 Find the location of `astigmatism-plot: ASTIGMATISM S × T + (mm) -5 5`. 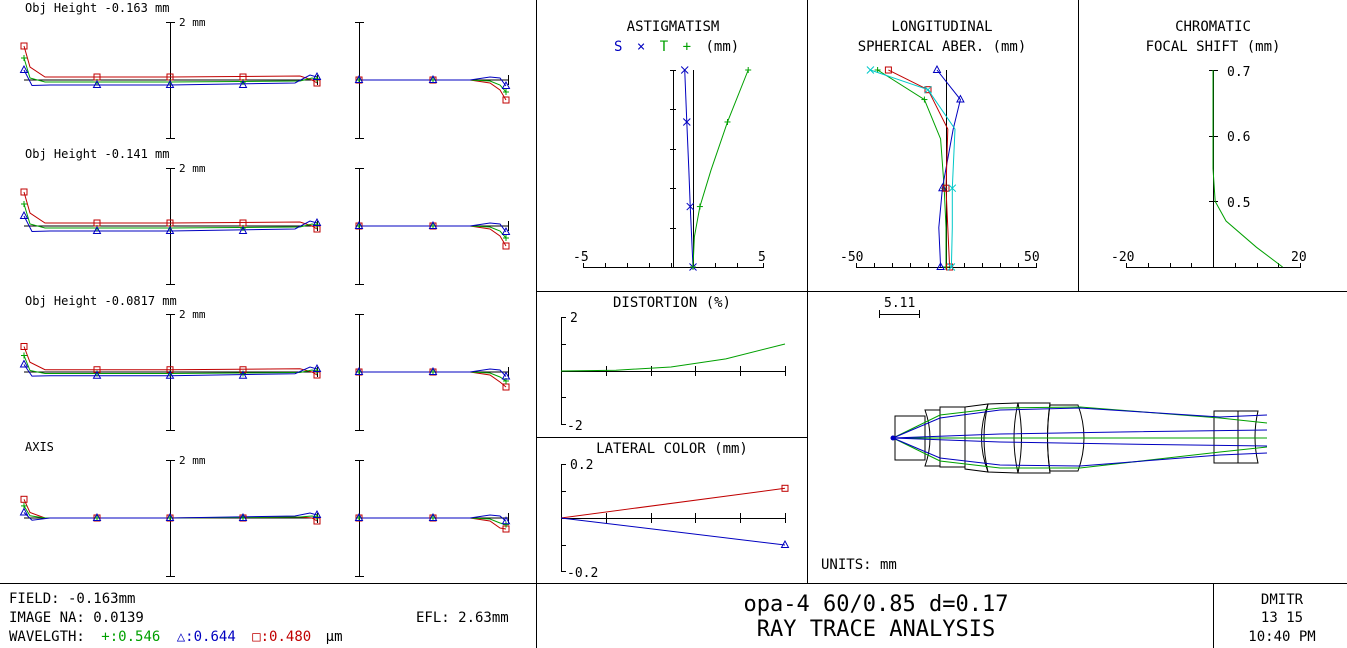

astigmatism-plot: ASTIGMATISM S × T + (mm) -5 5 is located at coordinates (669, 145).